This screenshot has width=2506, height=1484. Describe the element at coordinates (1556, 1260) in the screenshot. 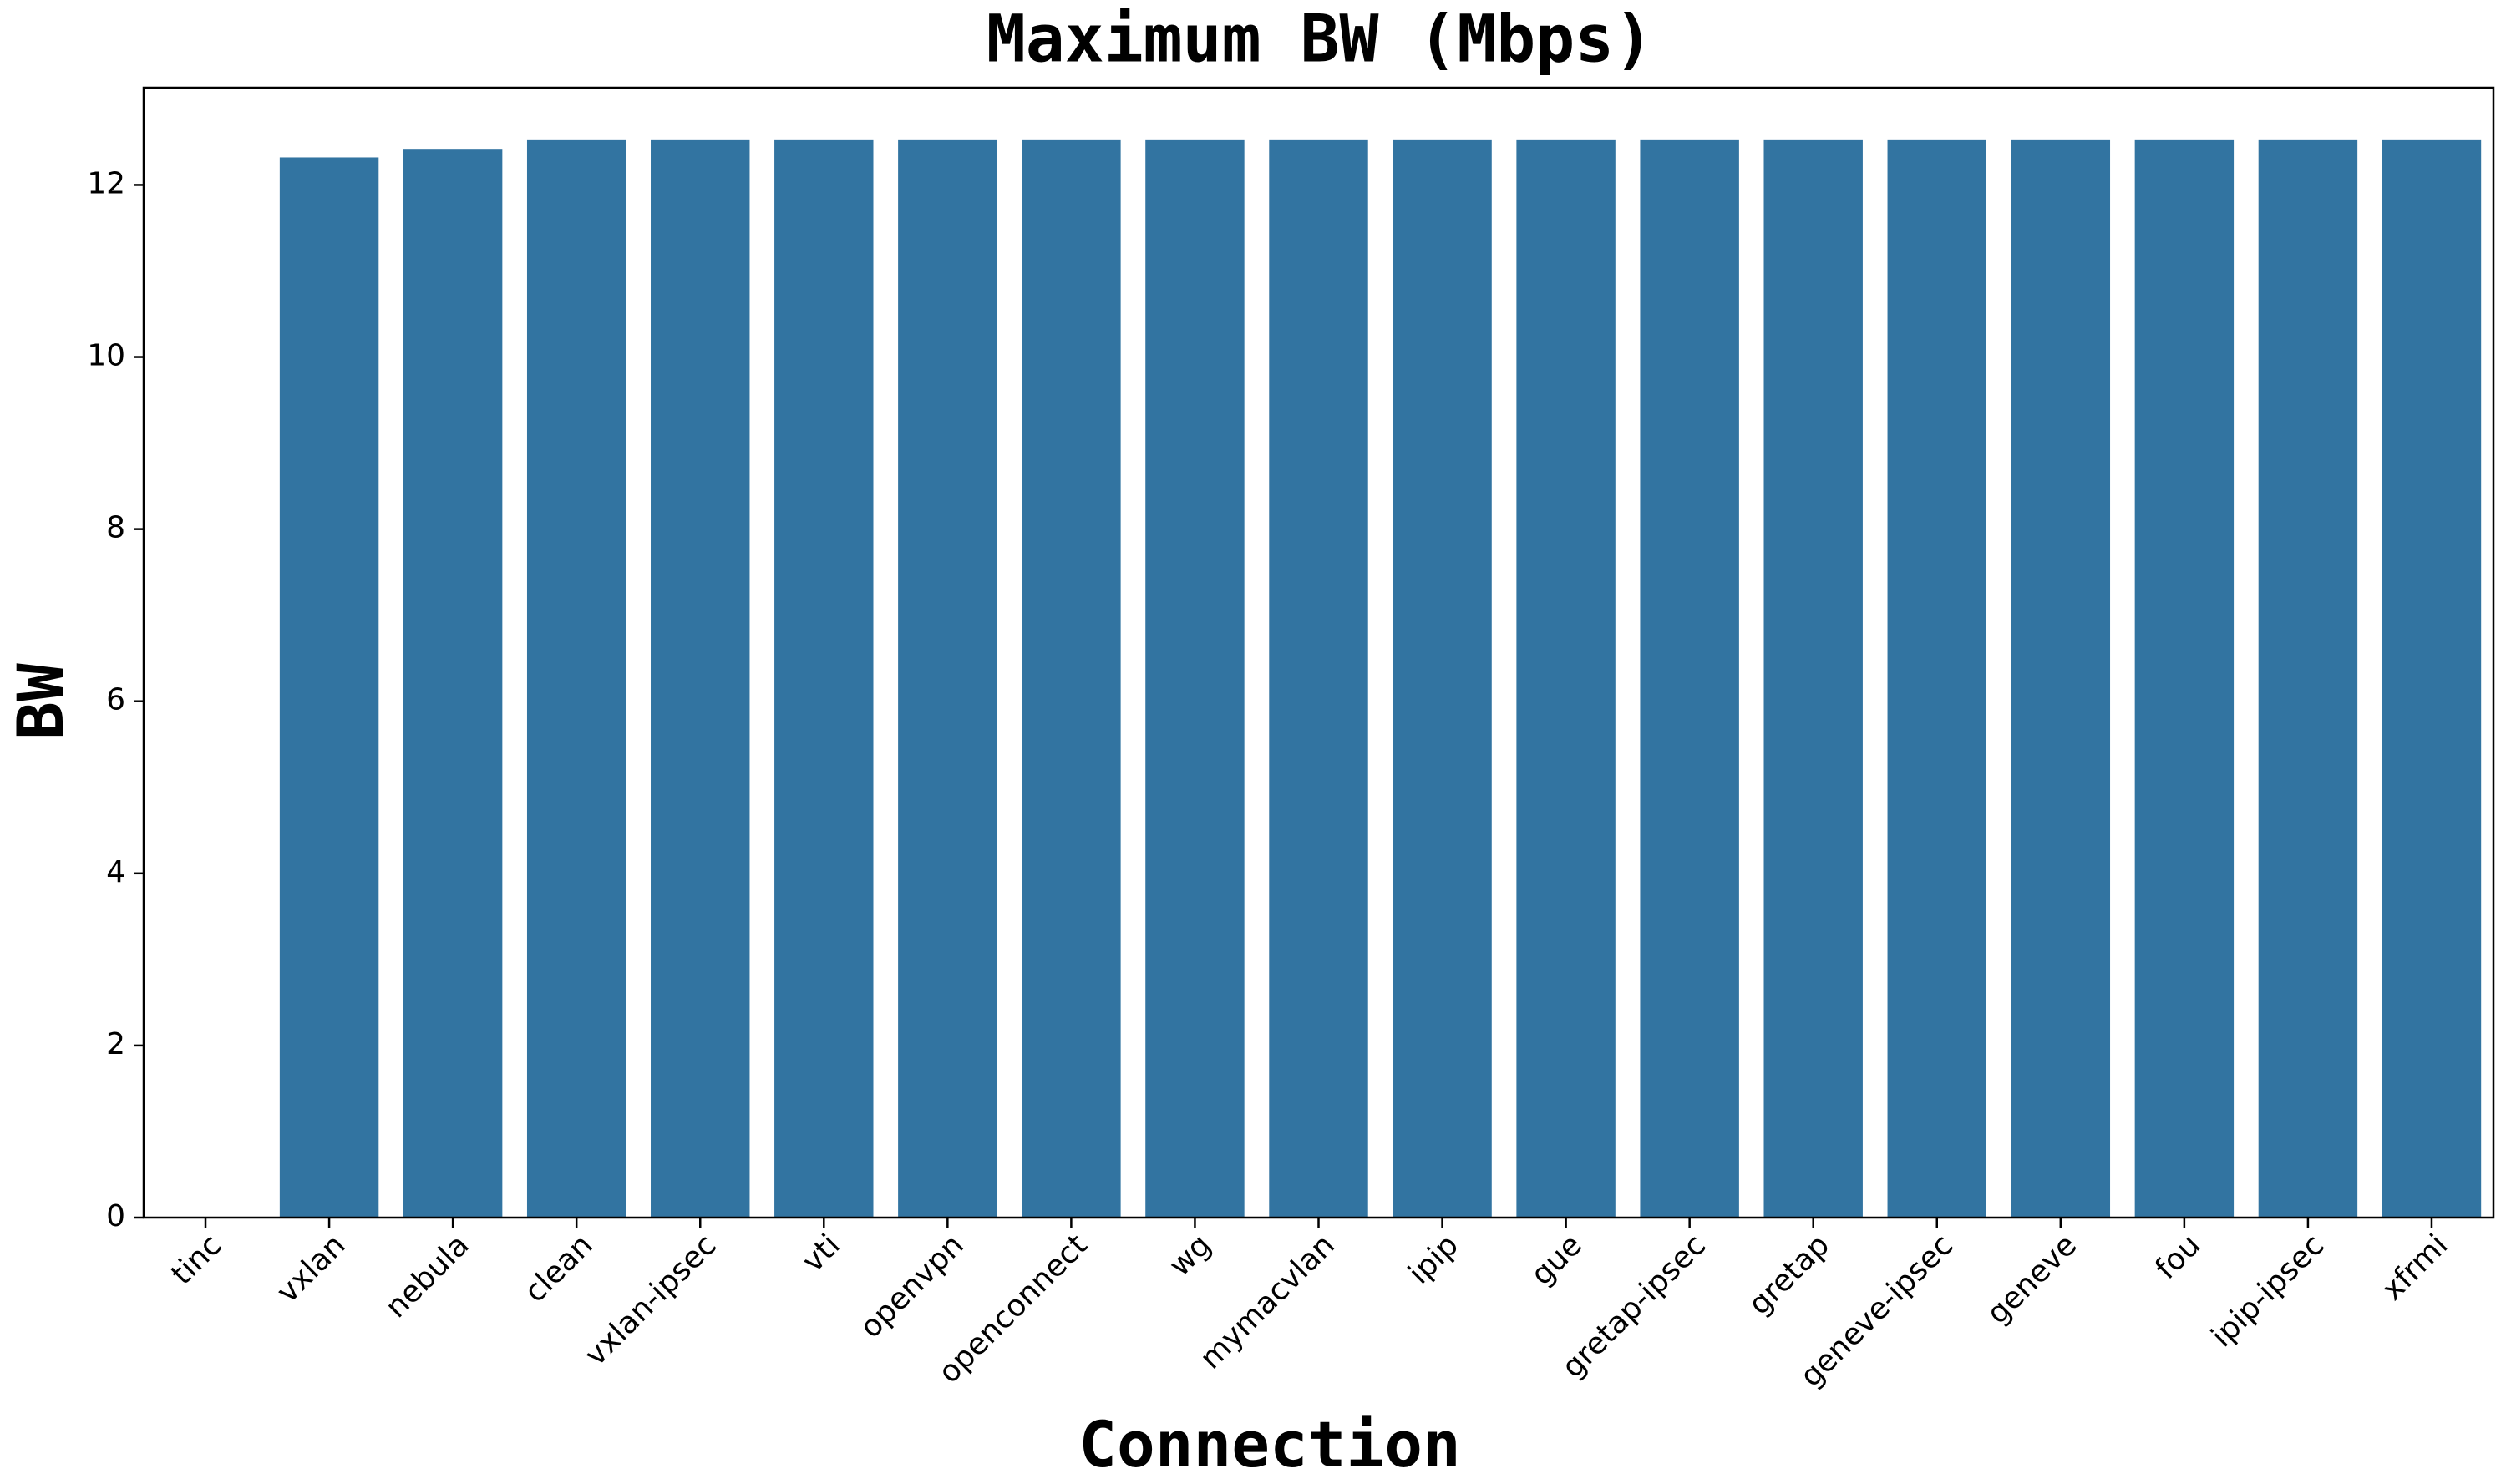

I see `x-tick-label: gue` at that location.